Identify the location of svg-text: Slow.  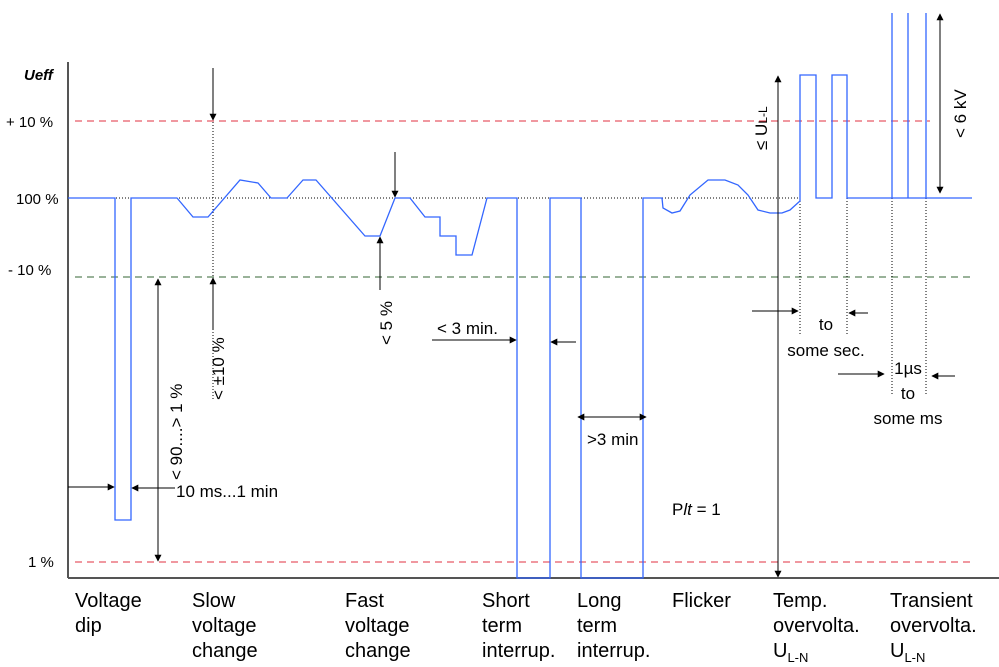
(214, 601).